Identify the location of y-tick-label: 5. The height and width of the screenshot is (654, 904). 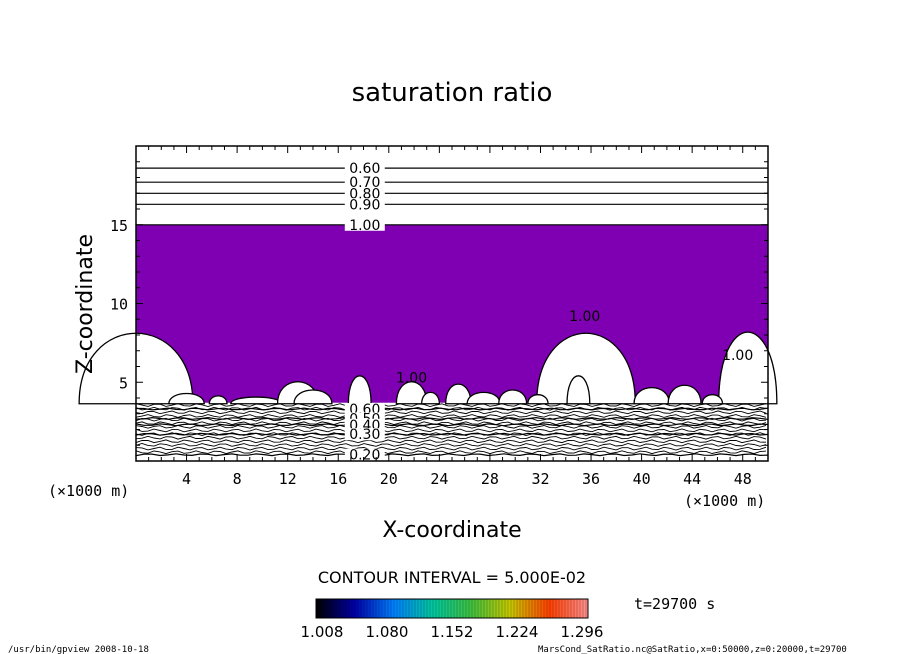
(123, 383).